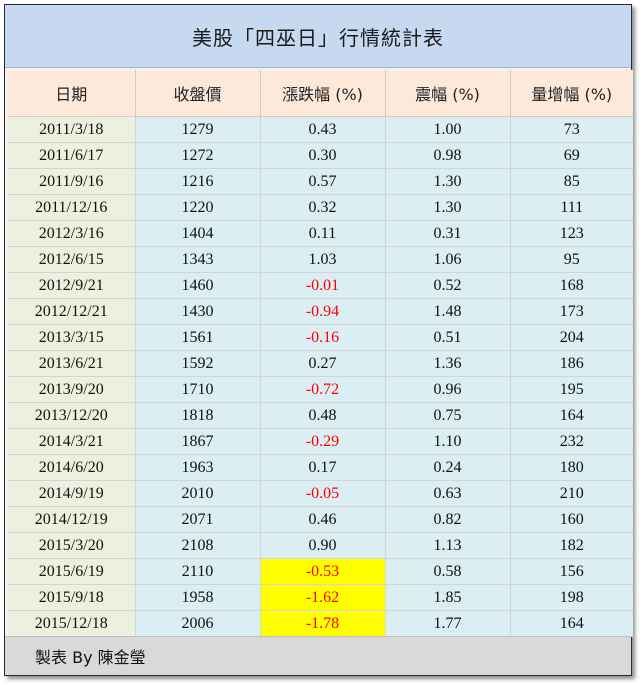 This screenshot has height=685, width=644. Describe the element at coordinates (198, 337) in the screenshot. I see `cell-close: 1561` at that location.